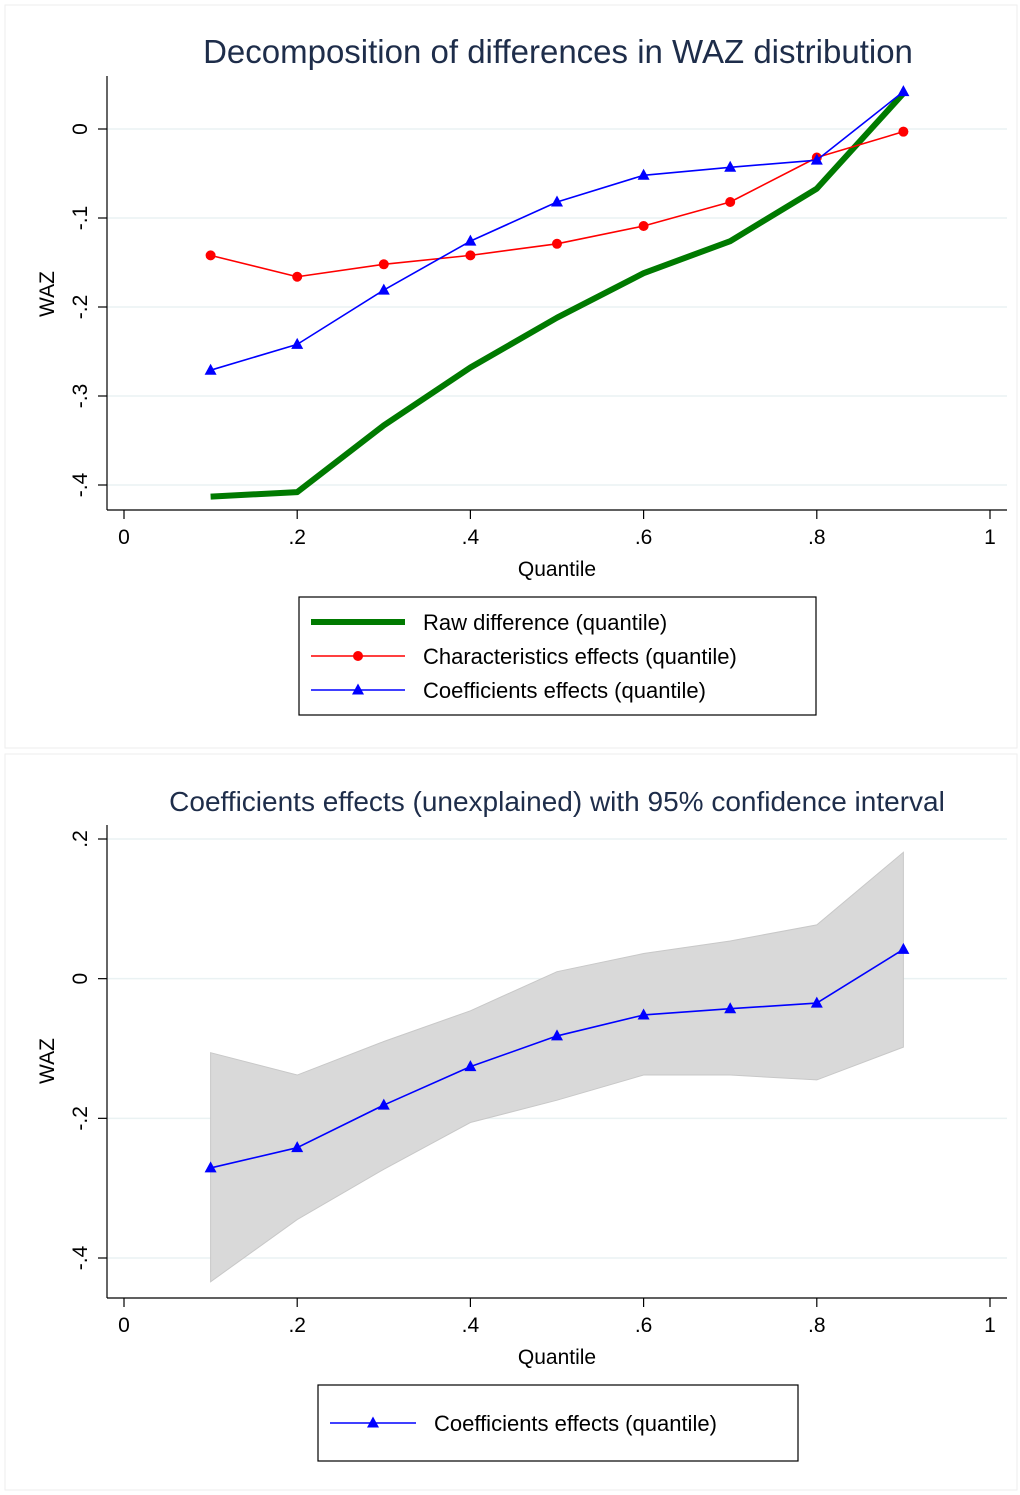 Image resolution: width=1020 pixels, height=1495 pixels. What do you see at coordinates (580, 656) in the screenshot?
I see `legend-entry-label: Characteristics effects (quantile)` at bounding box center [580, 656].